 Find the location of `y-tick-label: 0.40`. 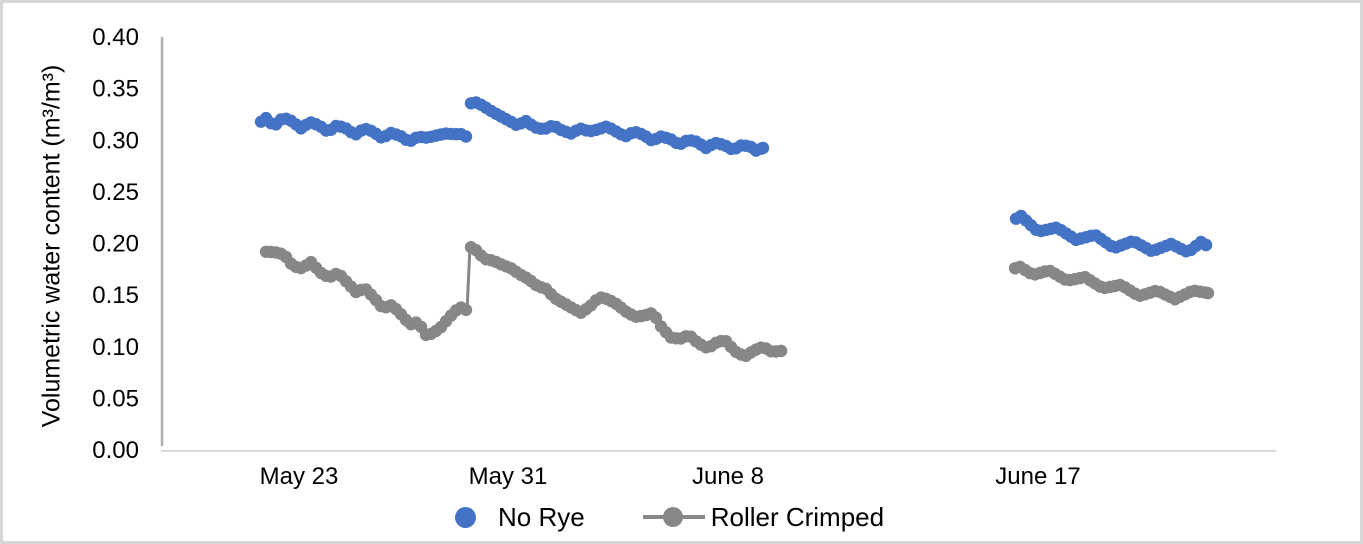

y-tick-label: 0.40 is located at coordinates (115, 37).